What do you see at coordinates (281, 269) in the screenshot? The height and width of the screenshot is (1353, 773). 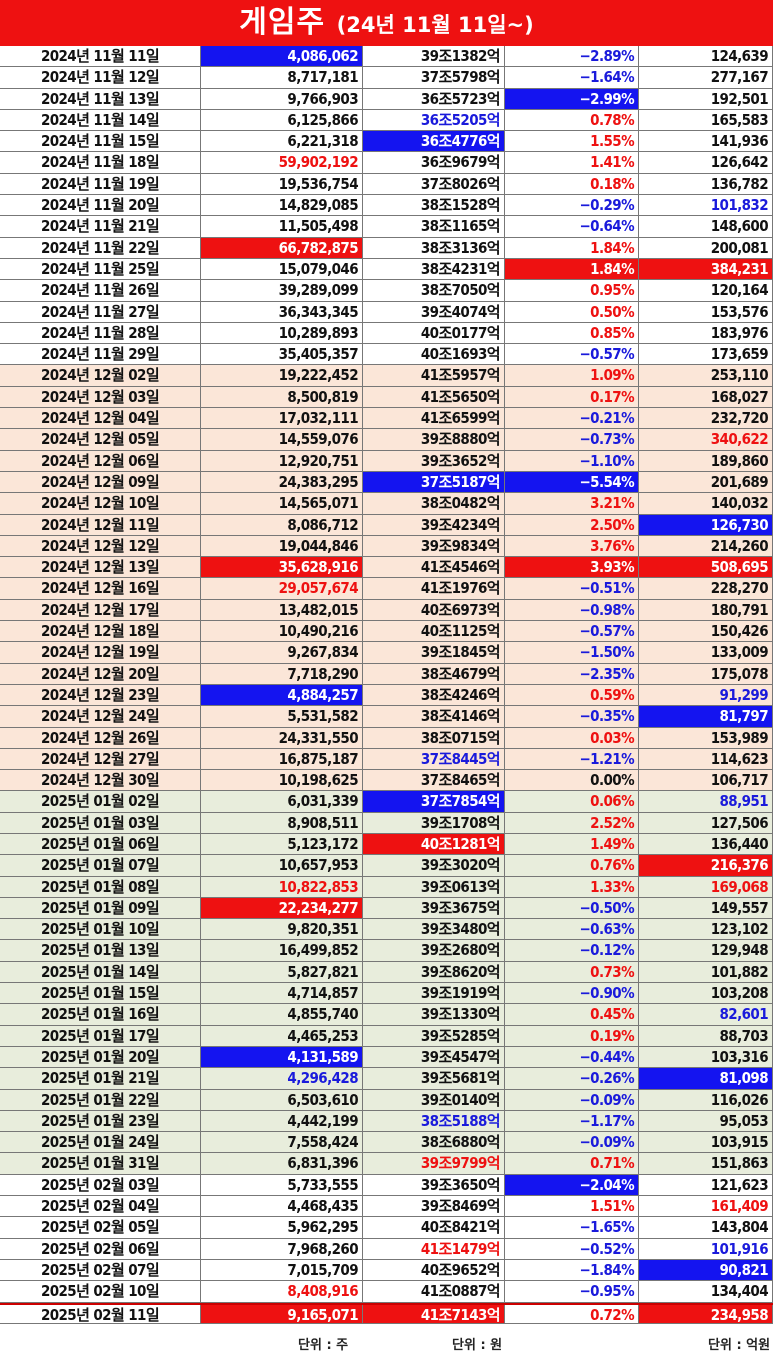 I see `volume-cell: 15,079,046` at bounding box center [281, 269].